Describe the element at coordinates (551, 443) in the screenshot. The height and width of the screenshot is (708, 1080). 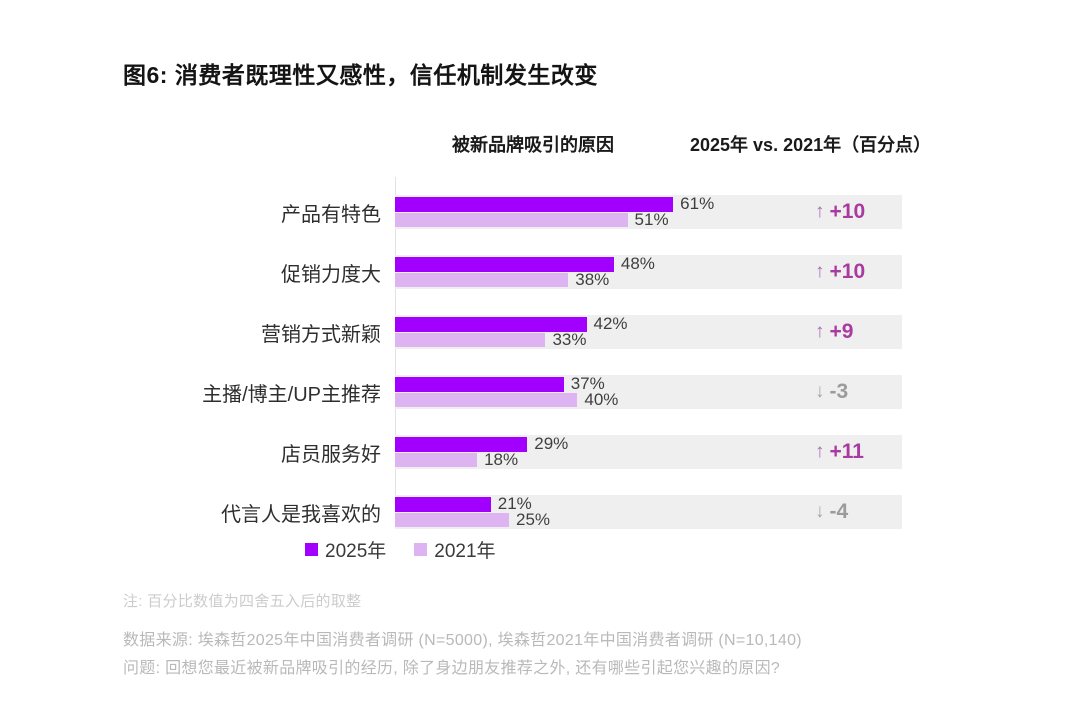
I see `value-label-2025: 29%` at that location.